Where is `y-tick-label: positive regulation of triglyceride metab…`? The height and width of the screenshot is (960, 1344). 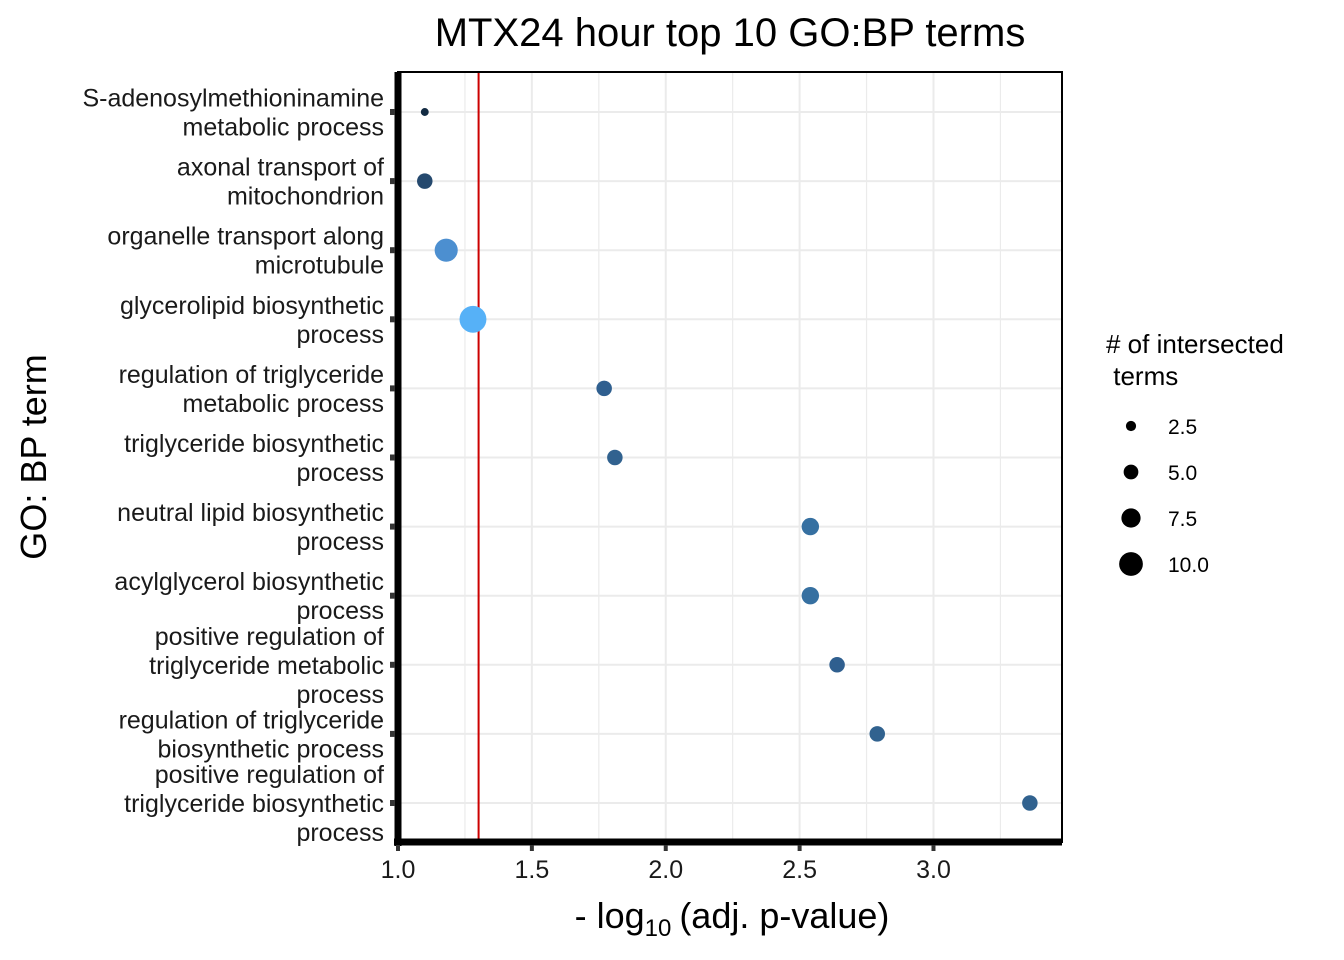
y-tick-label: positive regulation of triglyceride metab… is located at coordinates (266, 666).